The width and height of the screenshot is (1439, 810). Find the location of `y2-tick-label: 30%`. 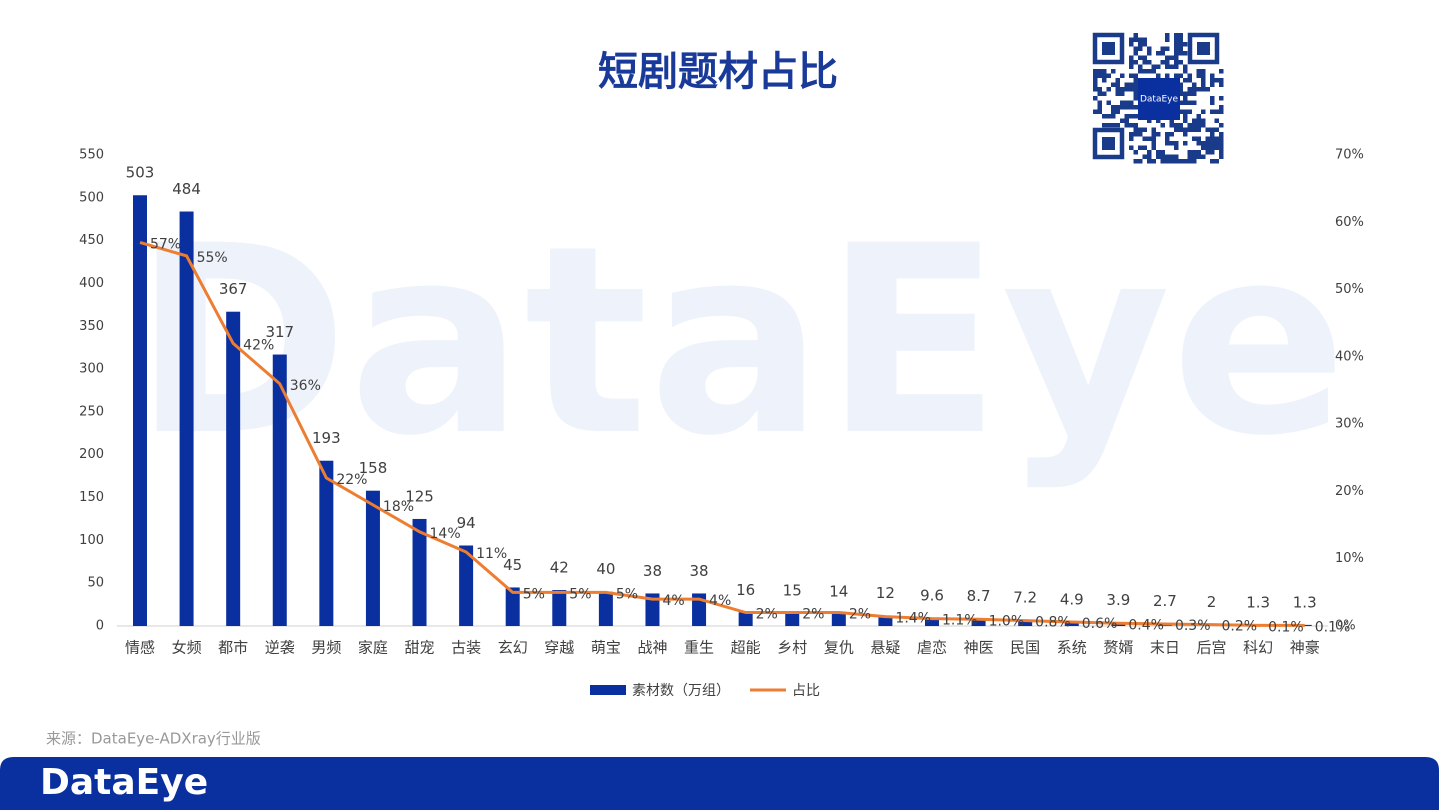

y2-tick-label: 30% is located at coordinates (1349, 424).